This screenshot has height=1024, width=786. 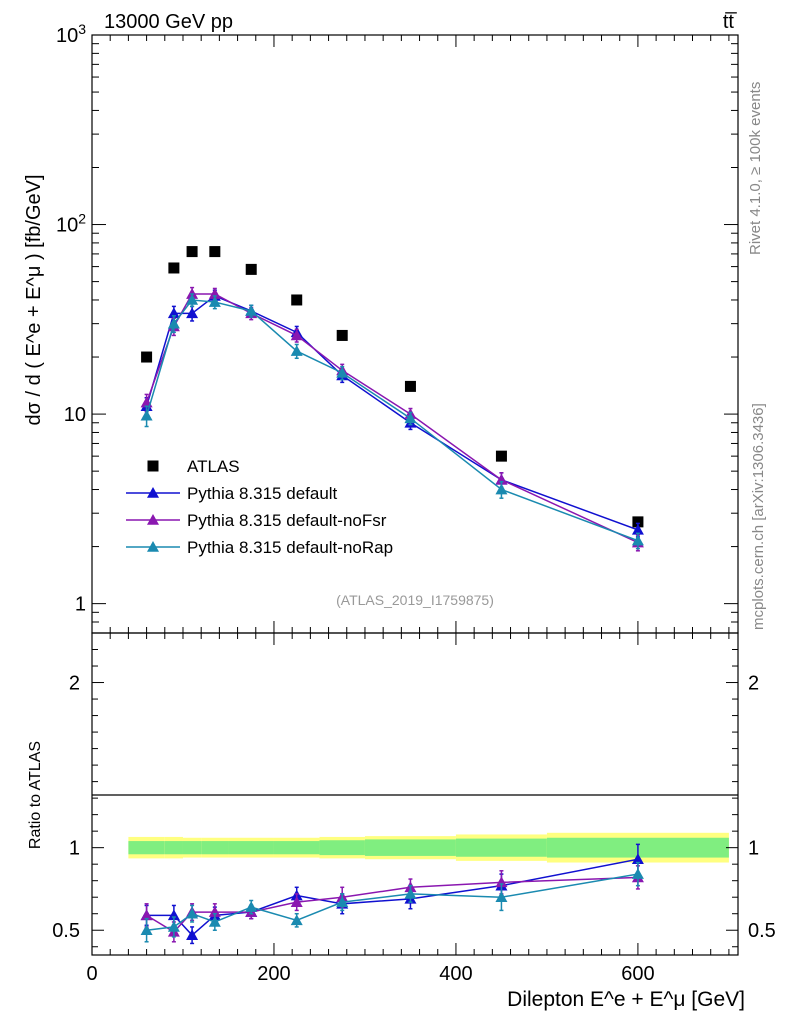 What do you see at coordinates (762, 931) in the screenshot?
I see `ratio-y-tick-label-right: 0.5` at bounding box center [762, 931].